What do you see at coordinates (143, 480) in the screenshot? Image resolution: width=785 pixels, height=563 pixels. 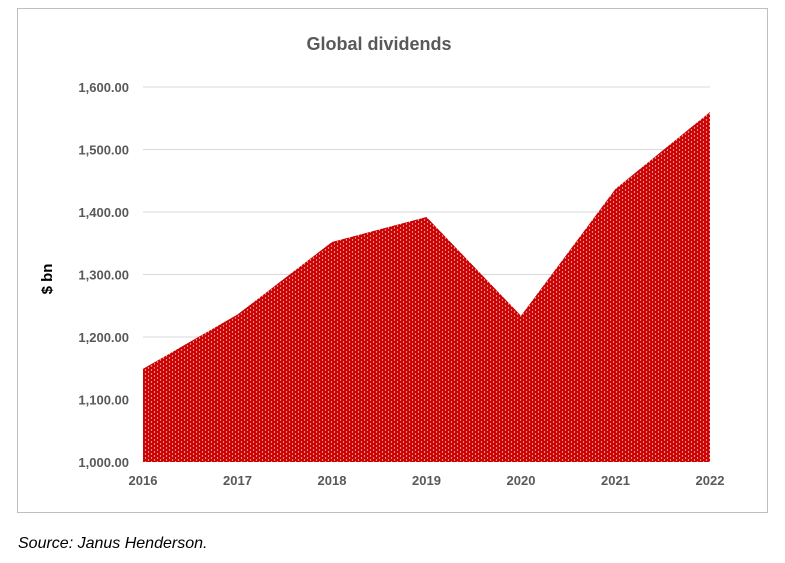 I see `x-tick-label: 2016` at bounding box center [143, 480].